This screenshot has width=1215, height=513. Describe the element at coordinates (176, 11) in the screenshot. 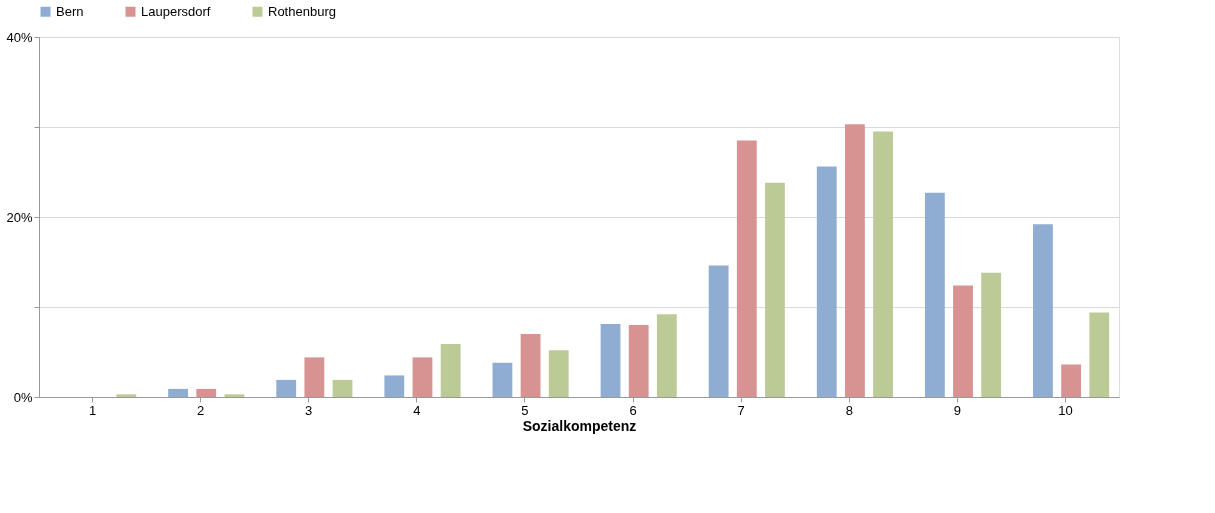

I see `legend-label: Laupersdorf` at that location.